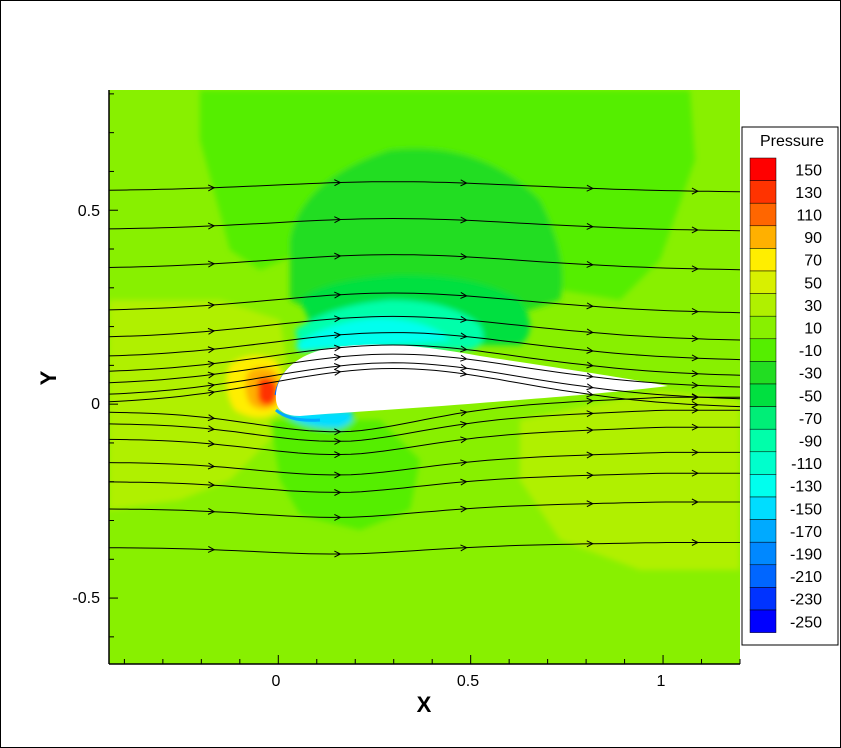 This screenshot has height=748, width=841. What do you see at coordinates (810, 419) in the screenshot?
I see `legend-label: -70` at bounding box center [810, 419].